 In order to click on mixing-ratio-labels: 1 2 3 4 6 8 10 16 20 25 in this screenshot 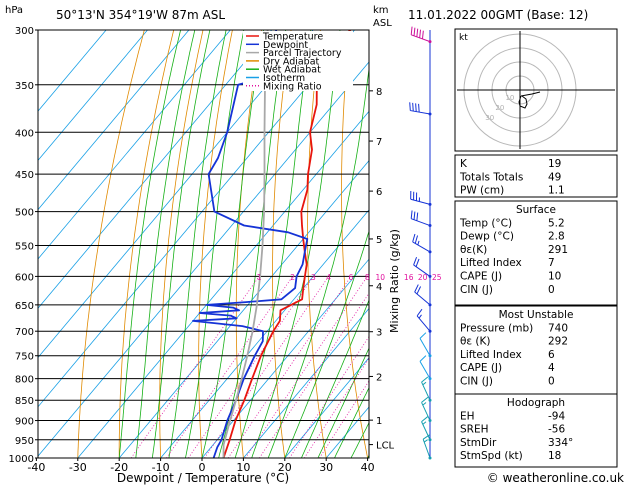, I will do `click(349, 277)`.